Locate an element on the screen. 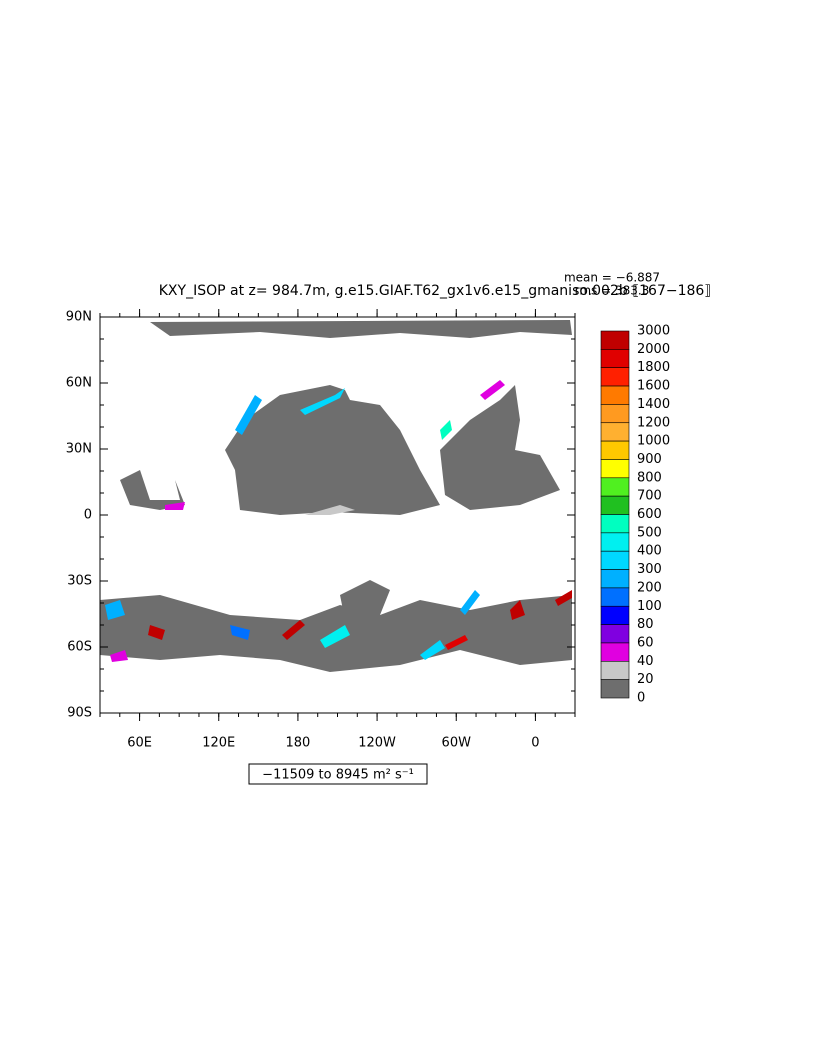  colorbar-label: 1600 is located at coordinates (653, 386).